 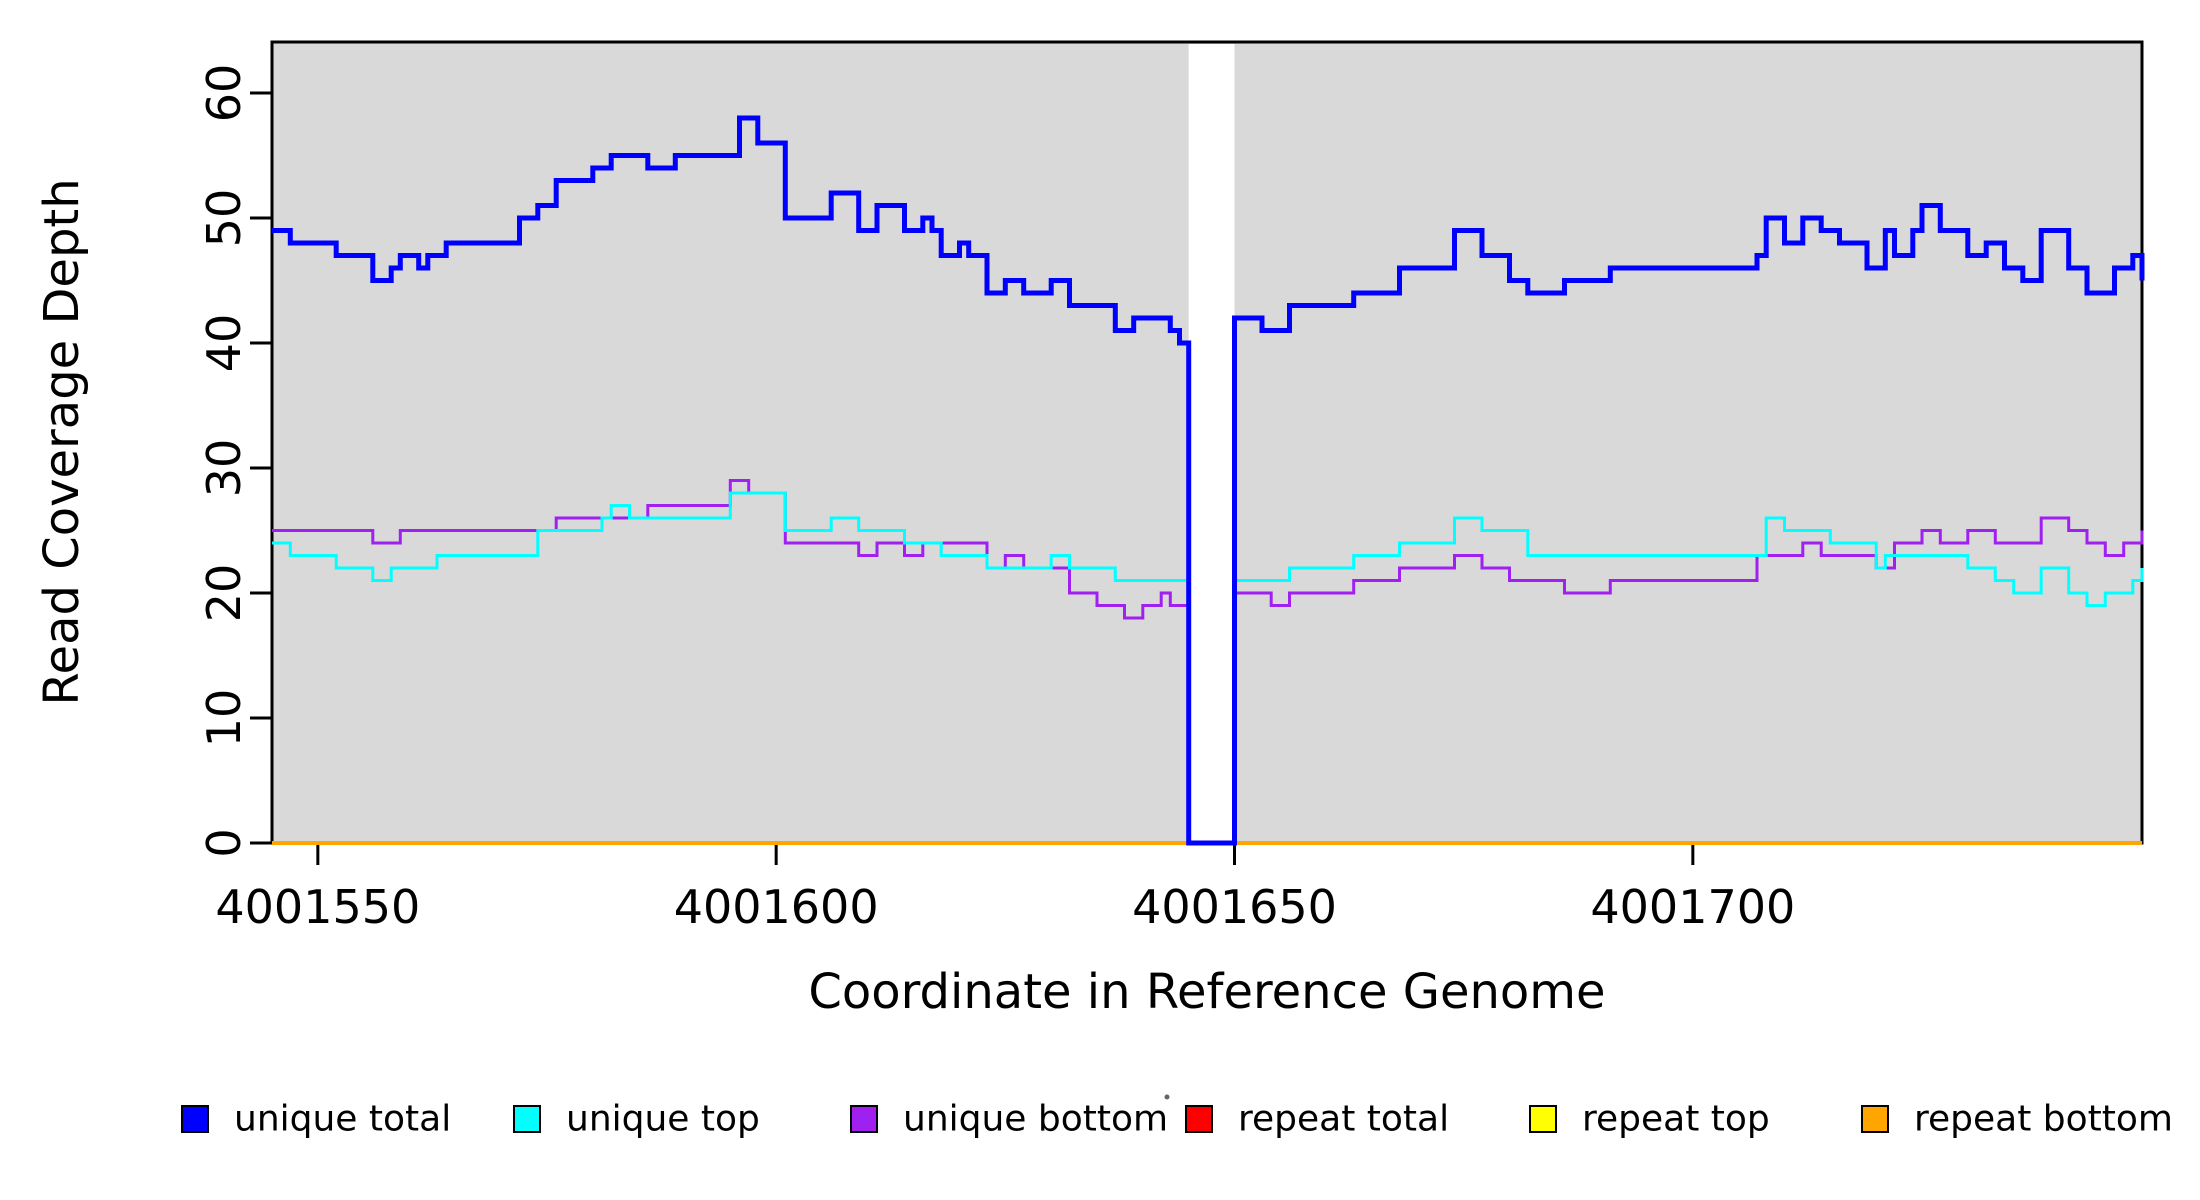 I want to click on legend-label-unique-bottom: unique bottom, so click(x=1035, y=1119).